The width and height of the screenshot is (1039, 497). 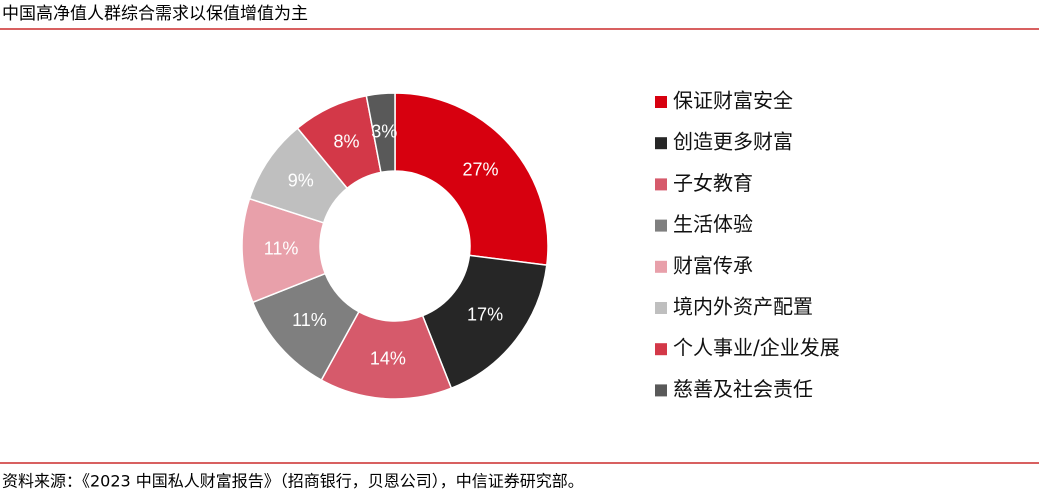 I want to click on chart-title: 中国高净值人群综合需求以保值增值为主, so click(x=155, y=14).